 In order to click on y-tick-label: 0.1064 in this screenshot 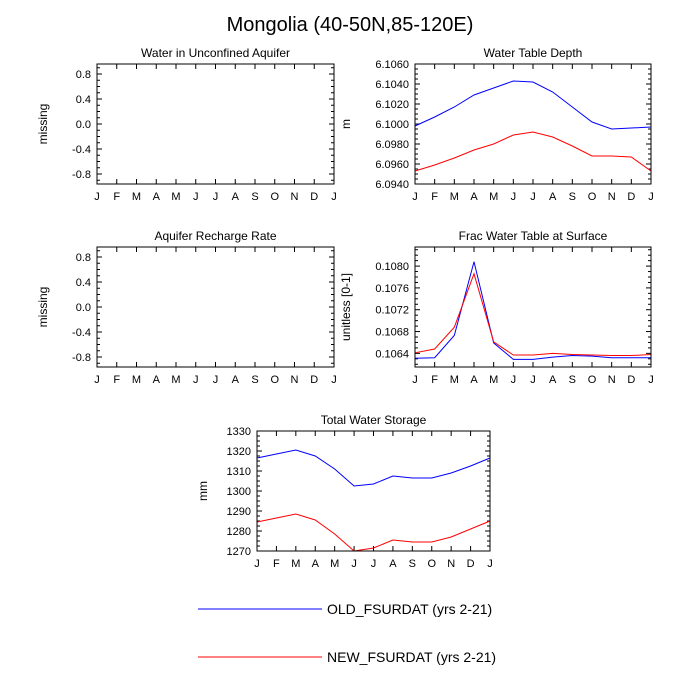, I will do `click(392, 354)`.